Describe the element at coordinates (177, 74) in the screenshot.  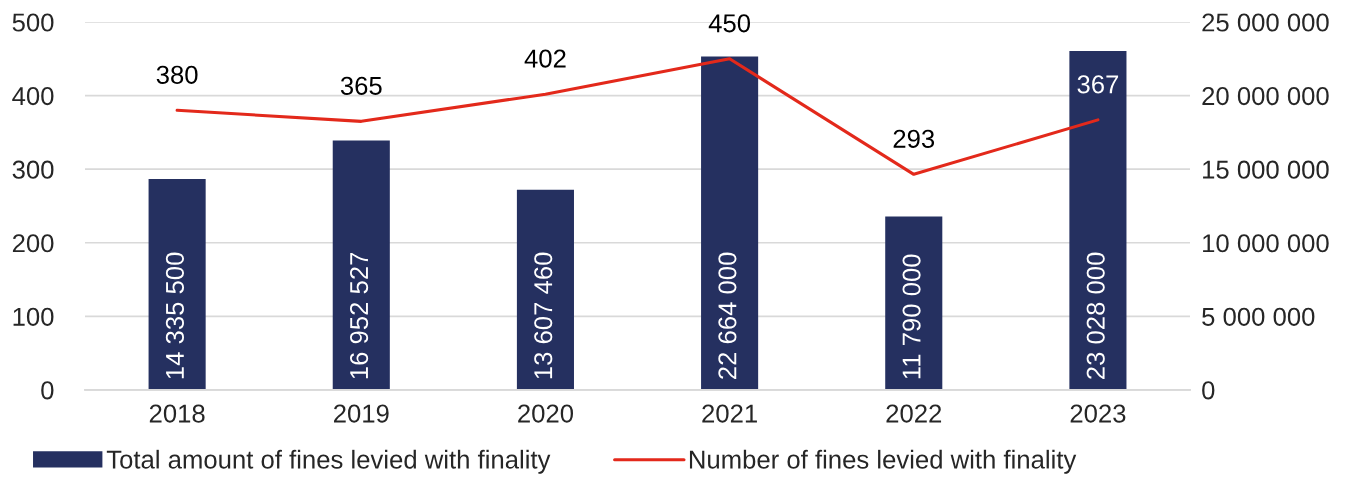
I see `data-label: 380` at that location.